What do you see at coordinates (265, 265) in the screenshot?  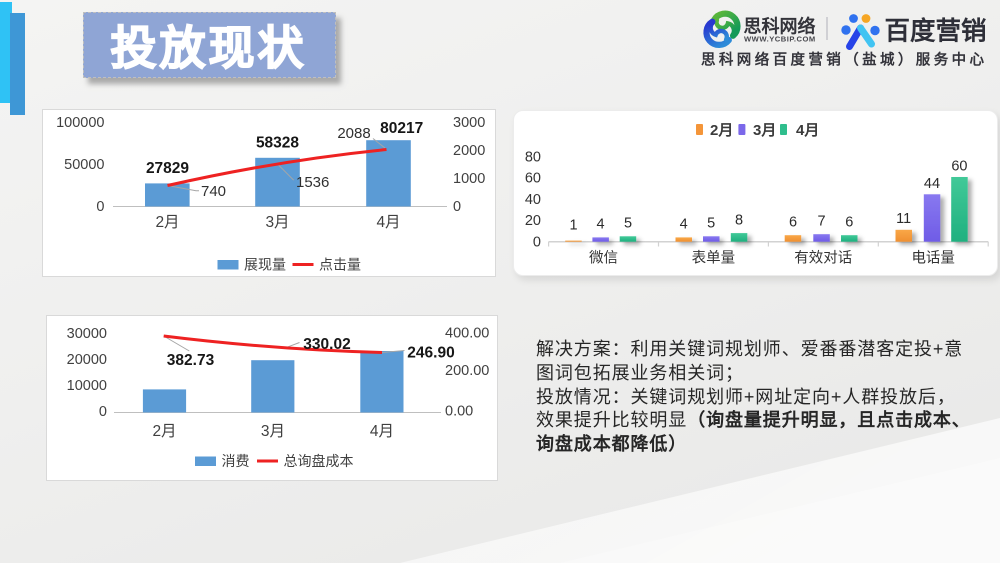 I see `svg-text: 展现量` at bounding box center [265, 265].